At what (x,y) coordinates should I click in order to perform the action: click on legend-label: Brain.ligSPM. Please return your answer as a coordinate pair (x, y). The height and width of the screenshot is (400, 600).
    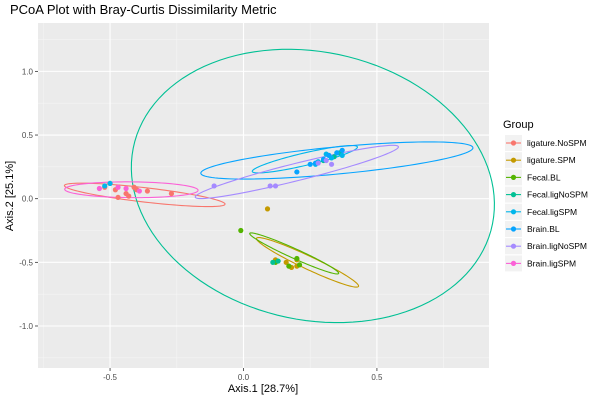
    Looking at the image, I should click on (551, 263).